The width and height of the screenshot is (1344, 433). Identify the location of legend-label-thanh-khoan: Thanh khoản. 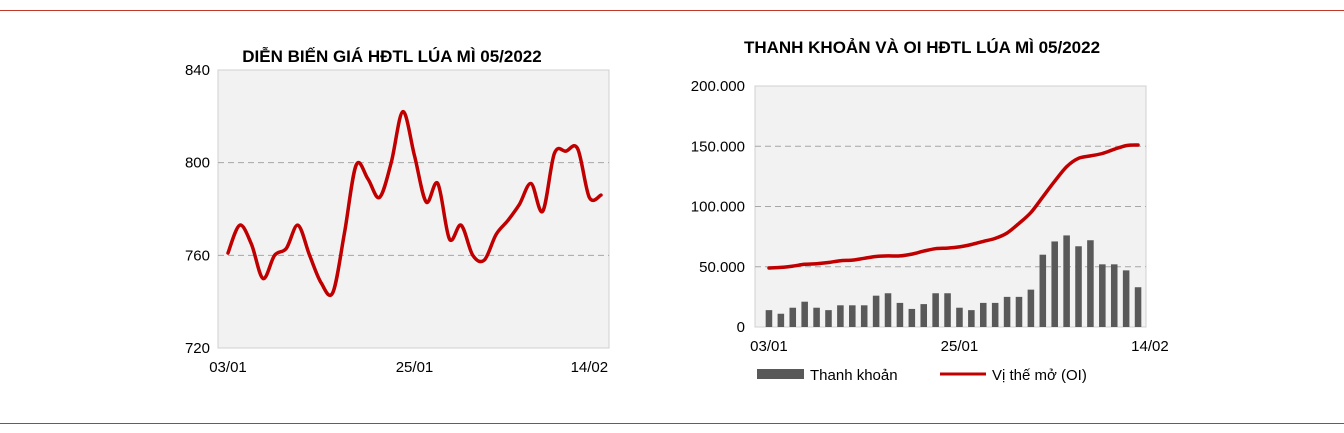
(854, 375).